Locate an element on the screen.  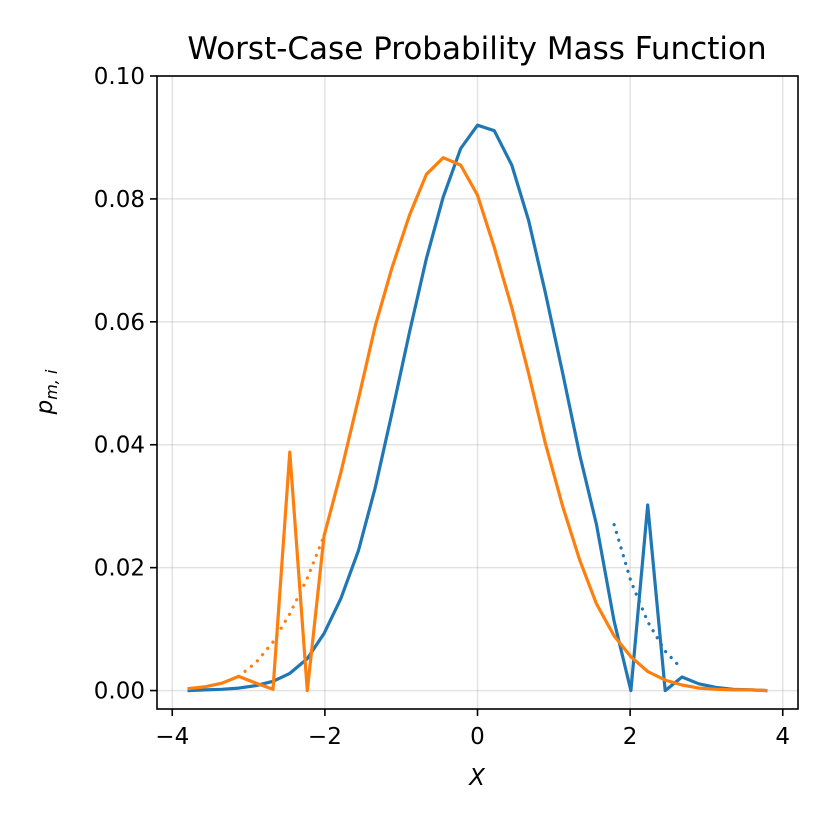
y-tick-label: 0.10 is located at coordinates (119, 77).